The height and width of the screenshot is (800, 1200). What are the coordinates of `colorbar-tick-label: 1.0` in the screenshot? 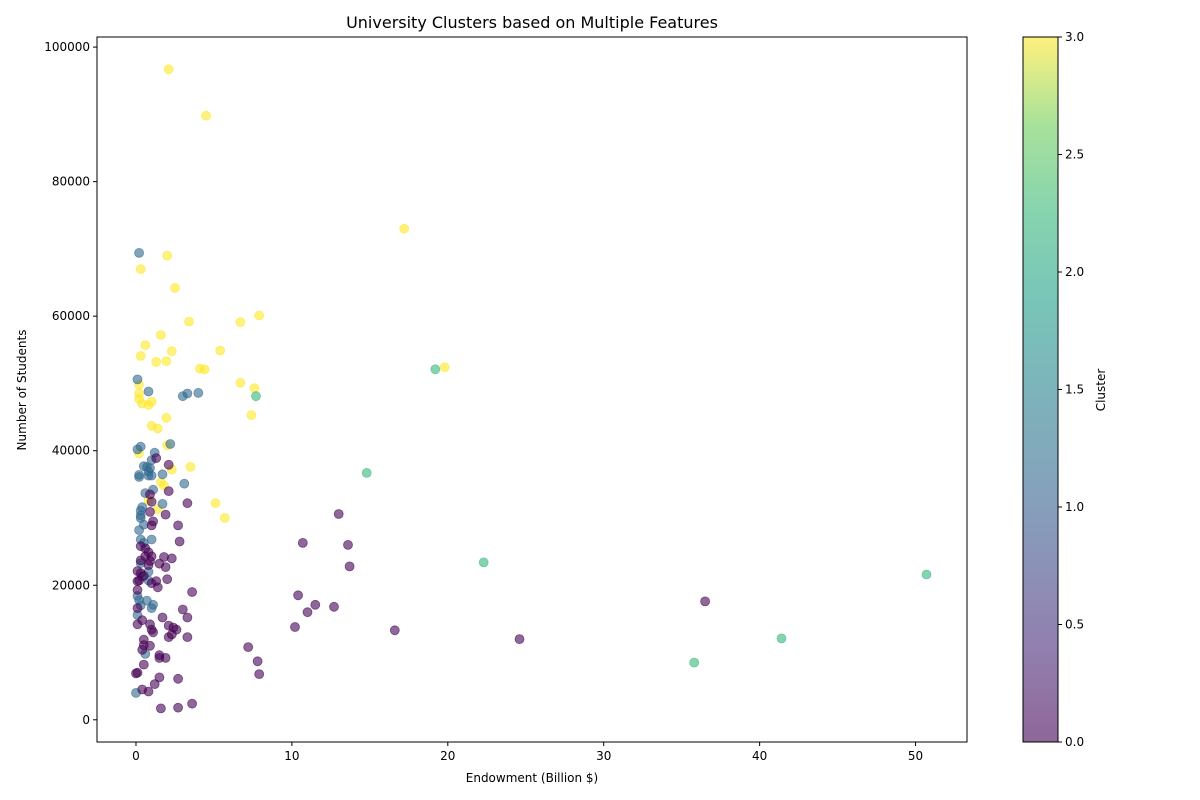 It's located at (1074, 507).